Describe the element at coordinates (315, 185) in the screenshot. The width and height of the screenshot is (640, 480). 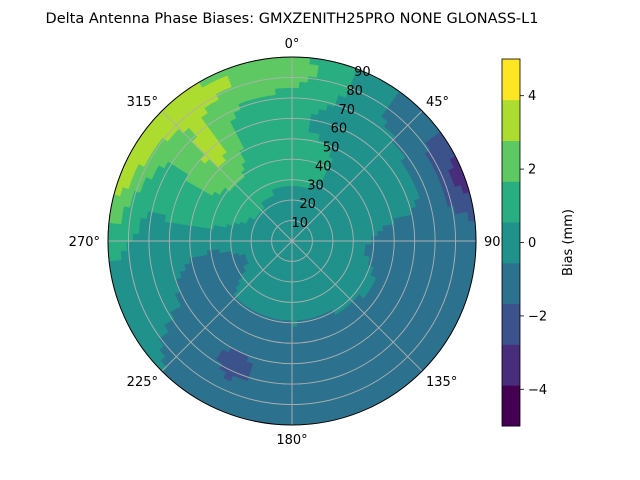
I see `radial-tick-label: 30` at that location.